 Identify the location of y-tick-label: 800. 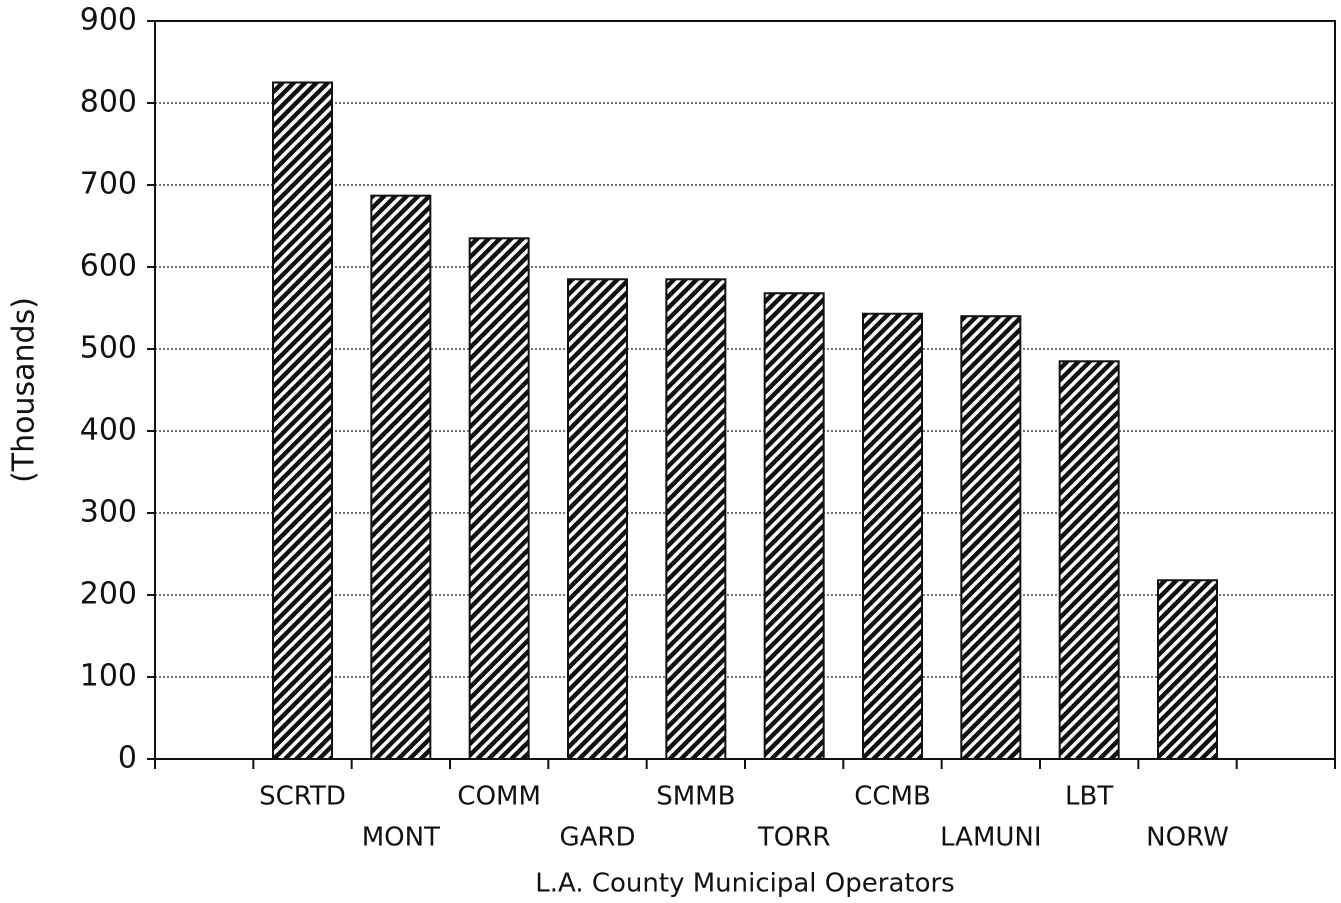
(108, 102).